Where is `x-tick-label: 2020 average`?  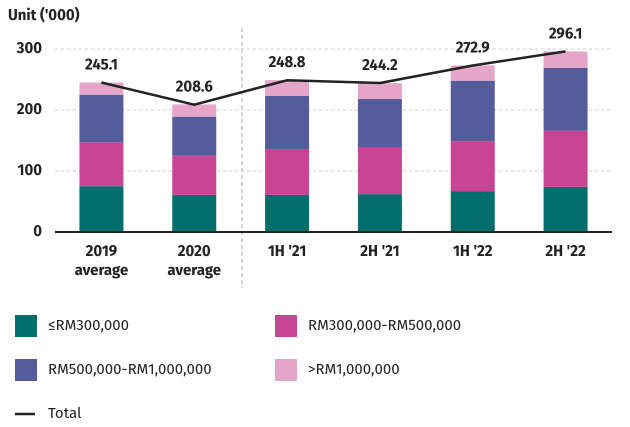 x-tick-label: 2020 average is located at coordinates (194, 260).